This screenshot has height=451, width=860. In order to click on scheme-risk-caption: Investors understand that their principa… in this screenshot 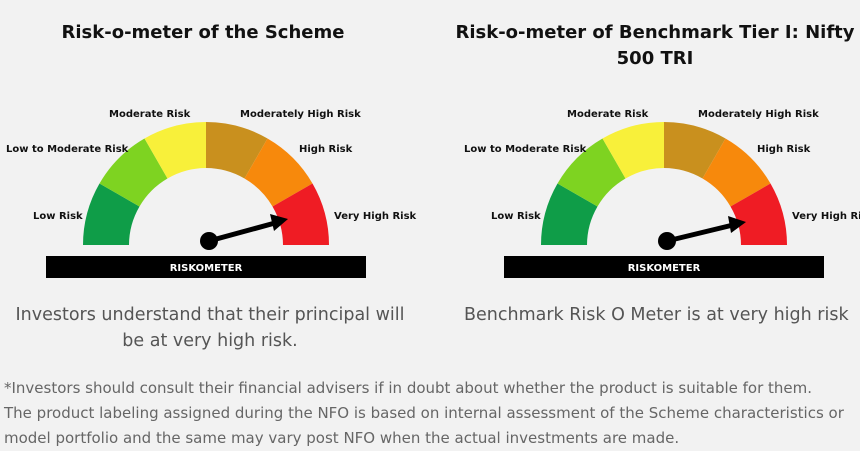, I will do `click(210, 328)`.